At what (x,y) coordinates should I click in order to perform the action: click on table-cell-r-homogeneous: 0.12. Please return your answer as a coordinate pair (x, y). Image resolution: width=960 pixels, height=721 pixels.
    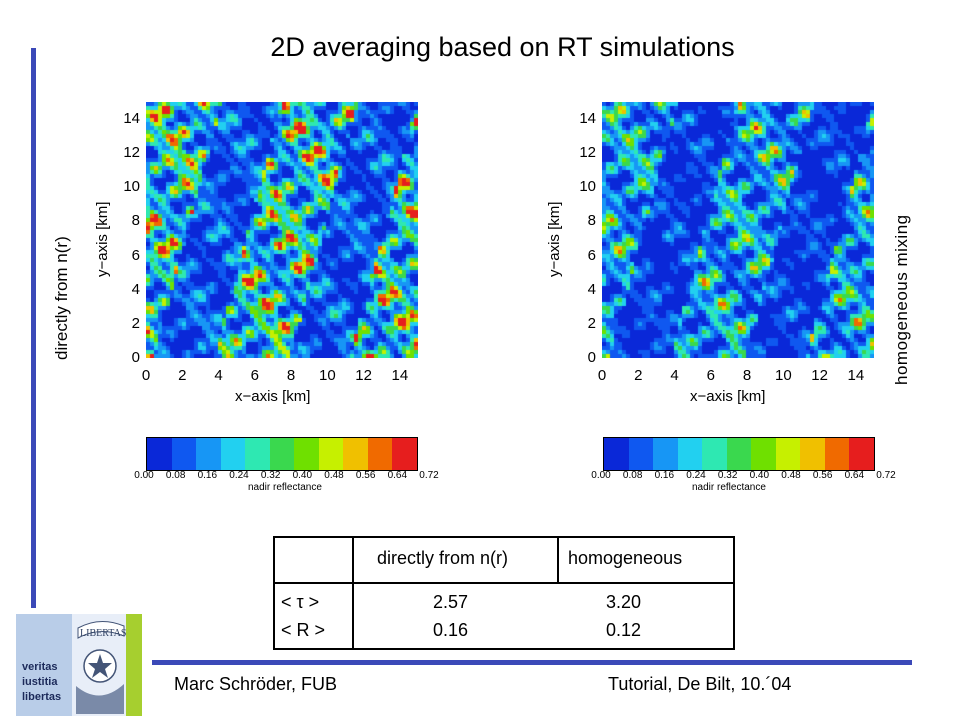
    Looking at the image, I should click on (624, 630).